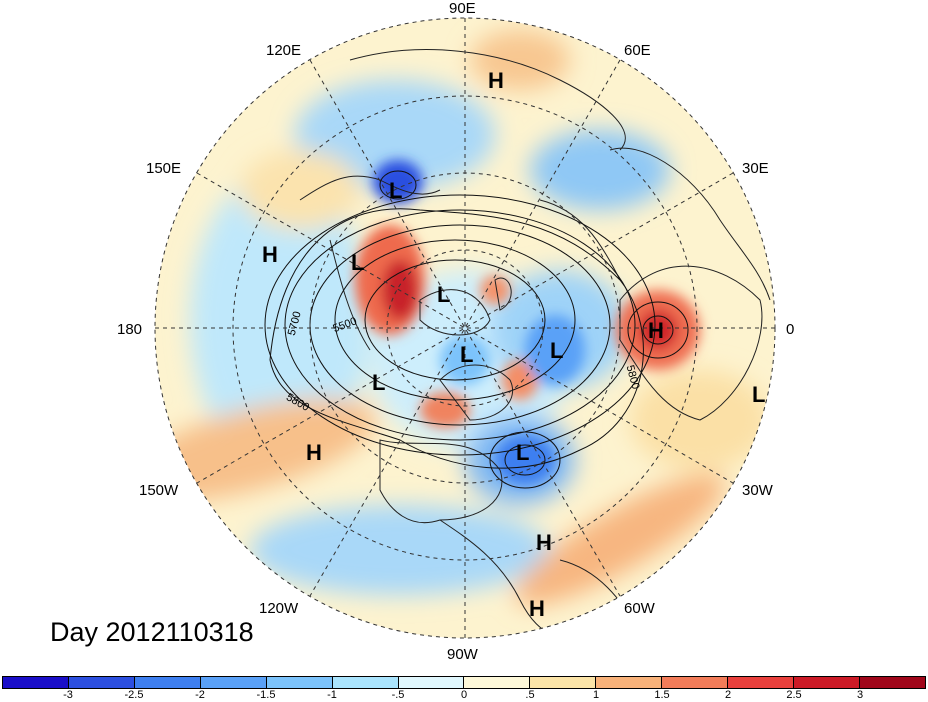  What do you see at coordinates (794, 695) in the screenshot?
I see `colorbar-tick-label: 2.5` at bounding box center [794, 695].